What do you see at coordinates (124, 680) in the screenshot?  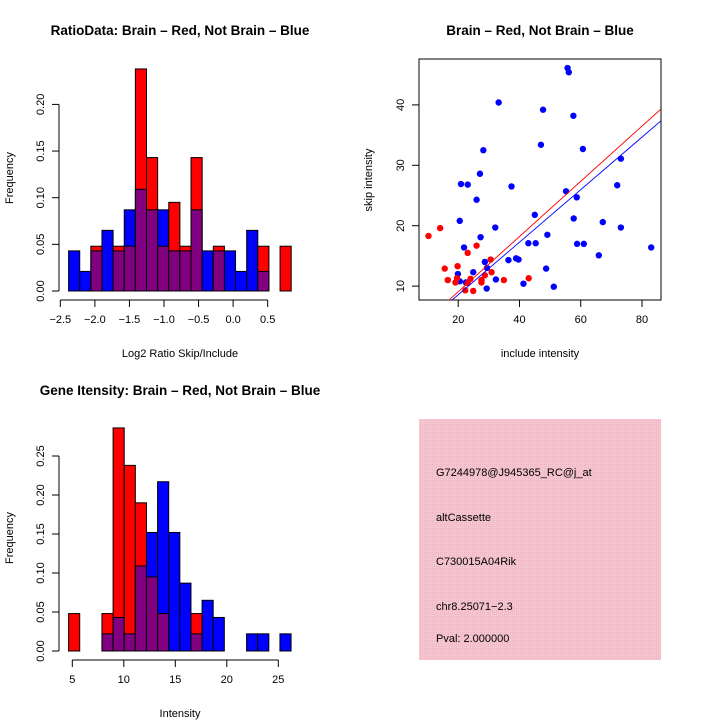 I see `x-tick-label: 10` at bounding box center [124, 680].